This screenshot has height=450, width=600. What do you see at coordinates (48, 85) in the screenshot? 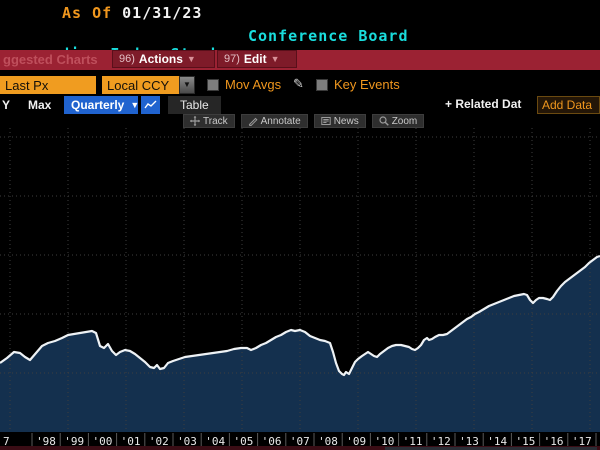
I see `price-field-selector: Last Px` at bounding box center [48, 85].